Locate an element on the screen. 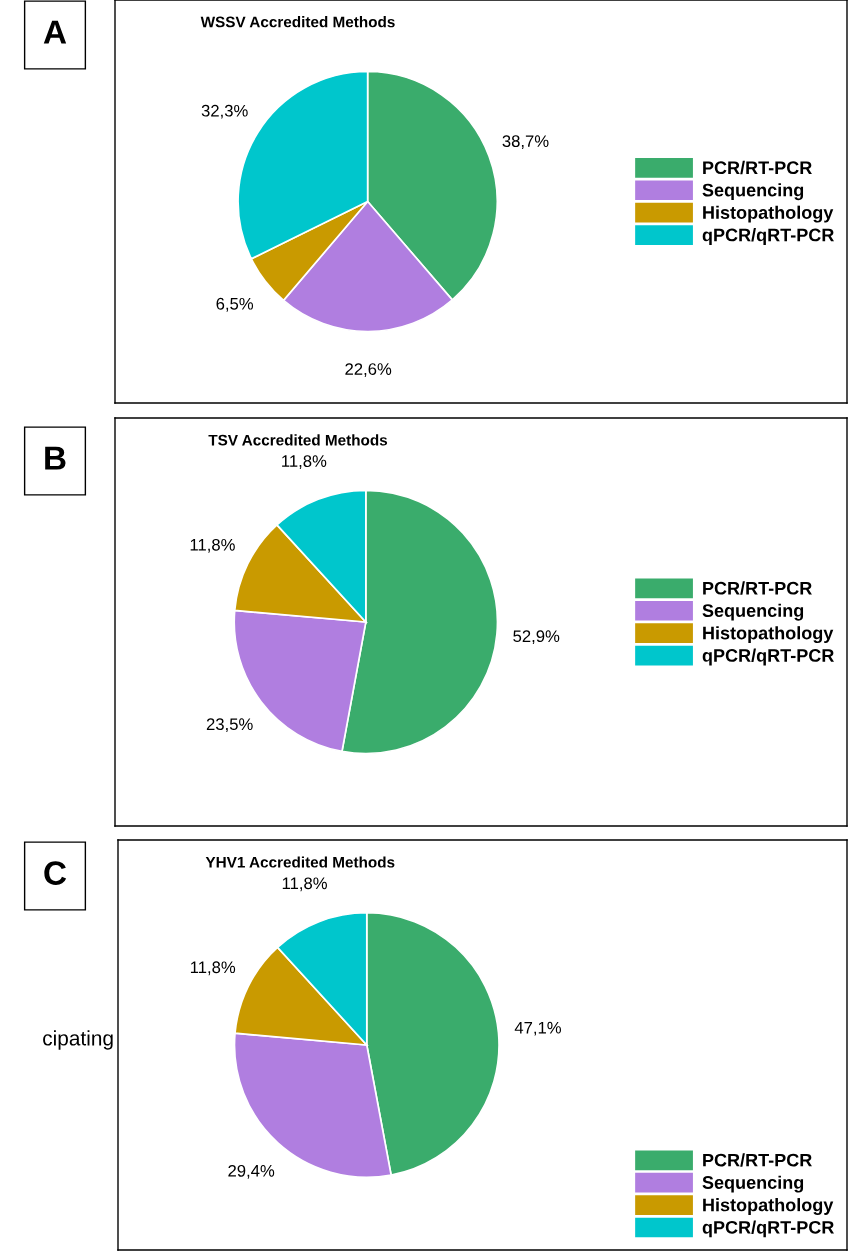  data-label: 6,5% is located at coordinates (235, 304).